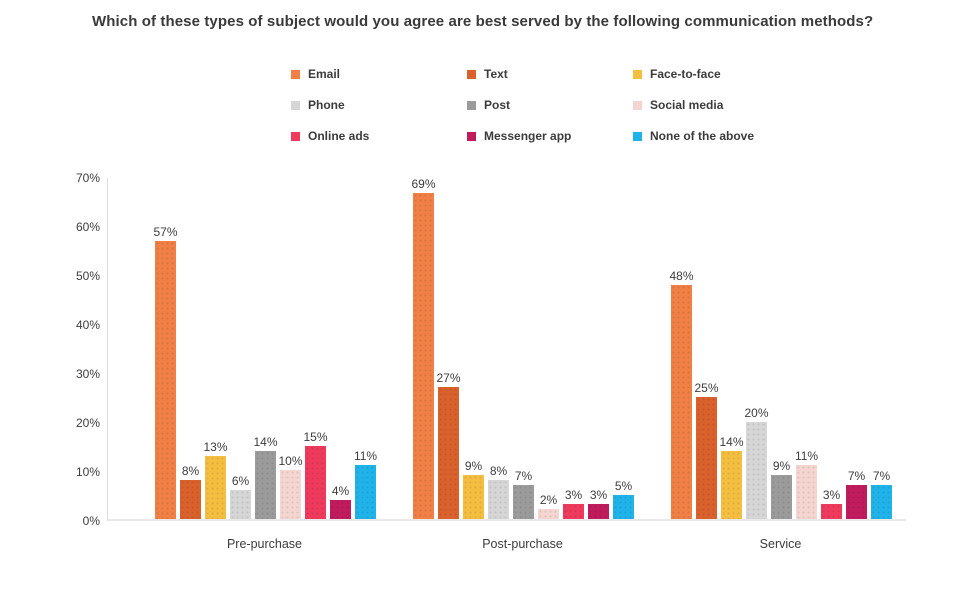  Describe the element at coordinates (265, 484) in the screenshot. I see `bar-post-pre-purchase` at that location.